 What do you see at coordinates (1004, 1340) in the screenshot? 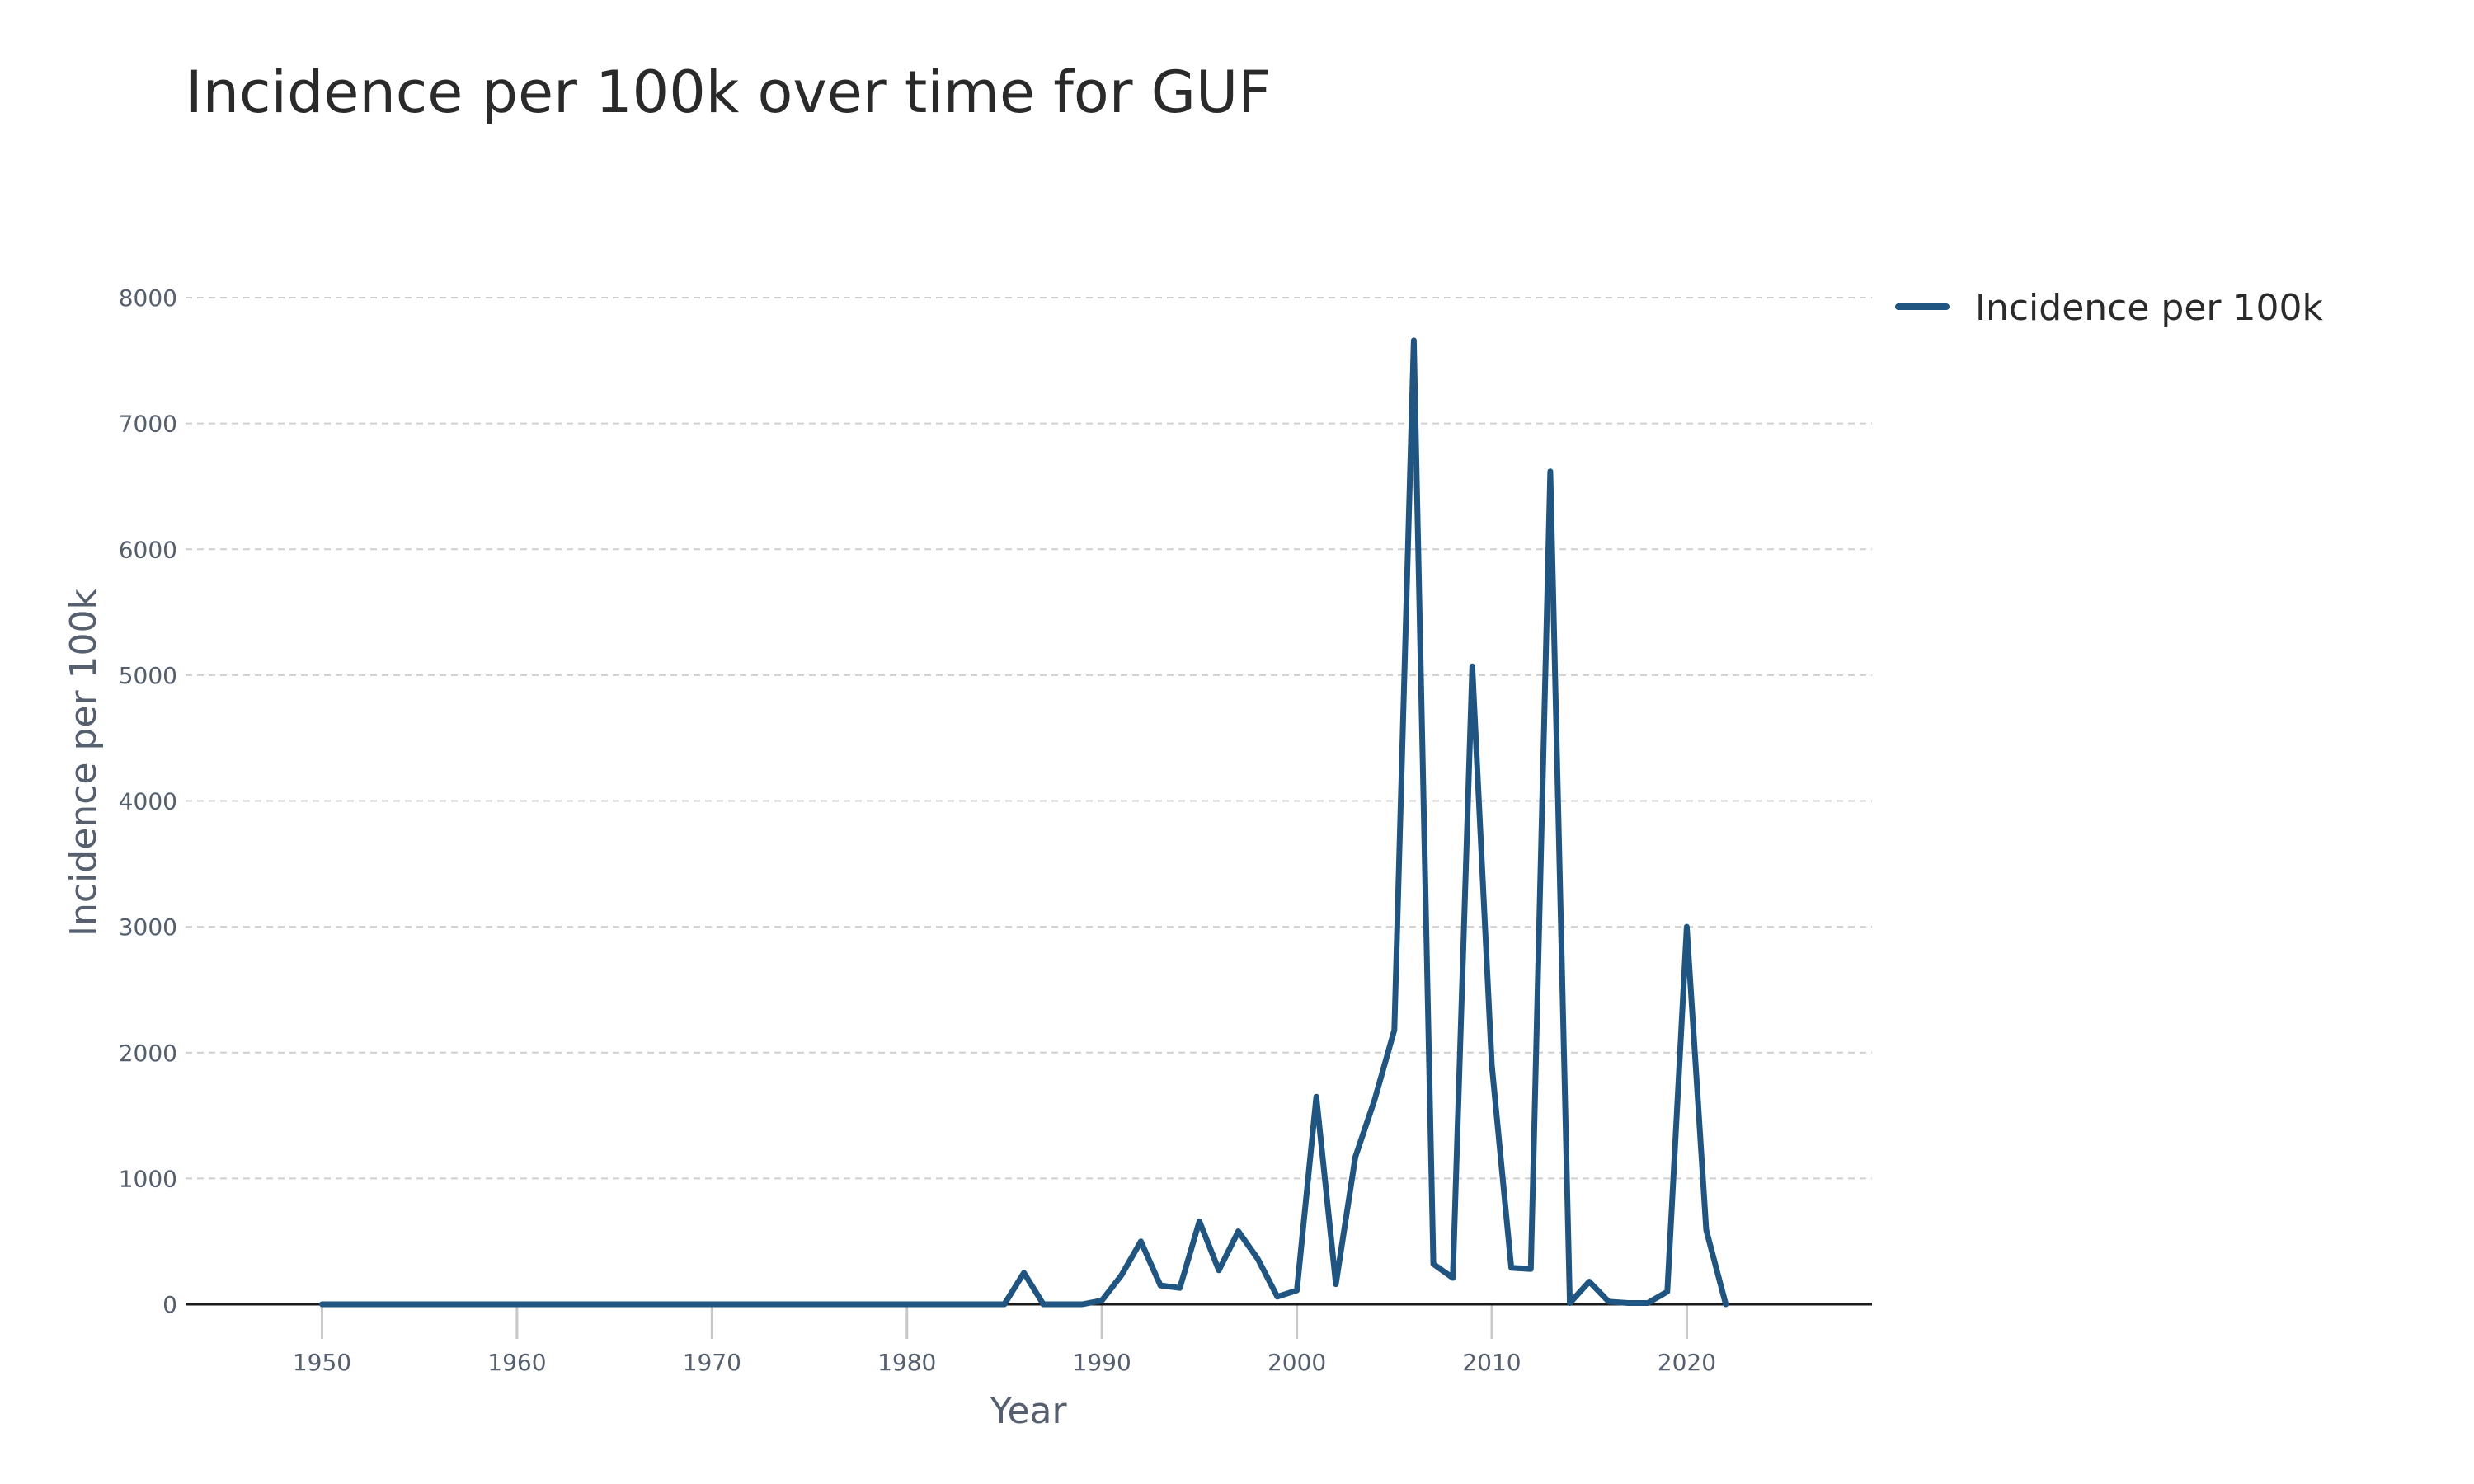
I see `x-axis-ticks: 1950 1960 1970 1980 1990 2000 2010 2020` at bounding box center [1004, 1340].